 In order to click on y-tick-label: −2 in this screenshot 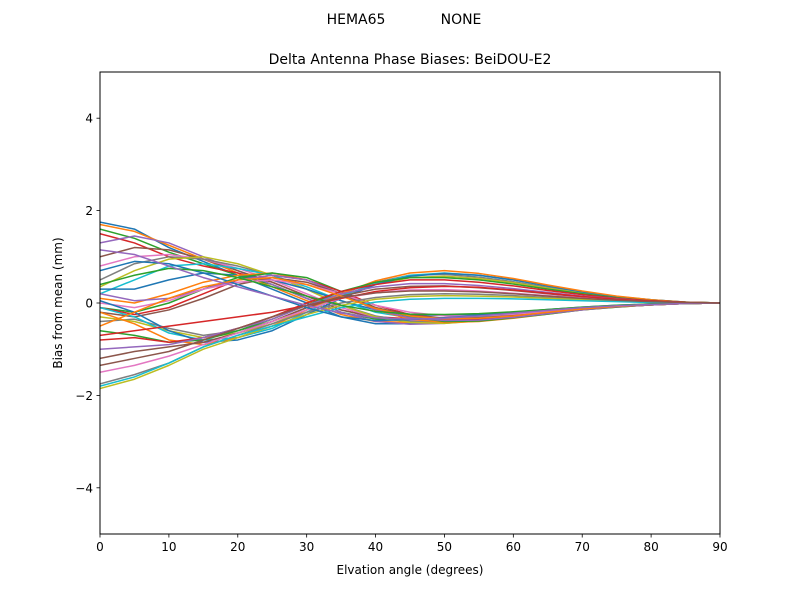, I will do `click(84, 396)`.